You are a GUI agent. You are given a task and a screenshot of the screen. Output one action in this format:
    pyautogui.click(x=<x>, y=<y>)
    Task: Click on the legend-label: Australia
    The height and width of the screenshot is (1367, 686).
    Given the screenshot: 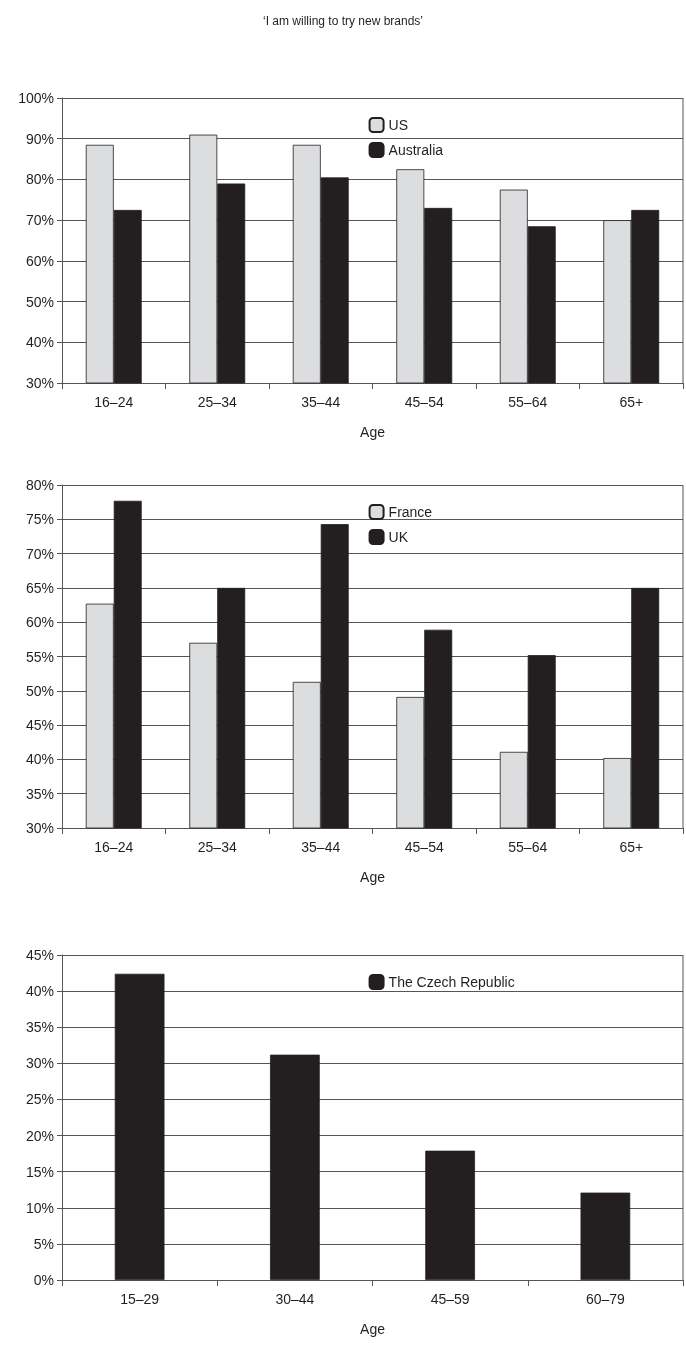 What is the action you would take?
    pyautogui.click(x=416, y=150)
    